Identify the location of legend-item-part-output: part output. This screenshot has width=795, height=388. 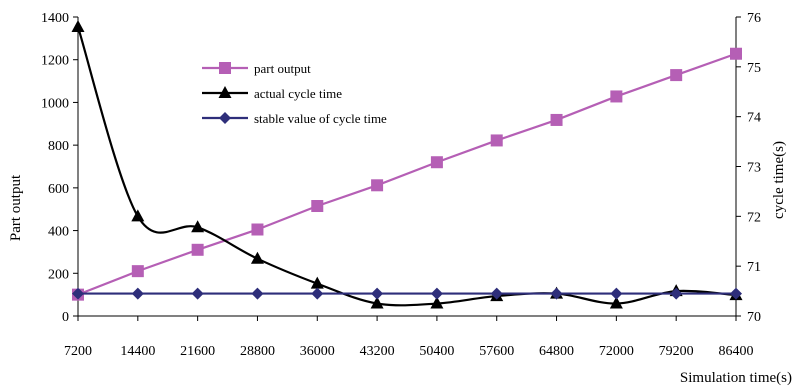
(256, 68).